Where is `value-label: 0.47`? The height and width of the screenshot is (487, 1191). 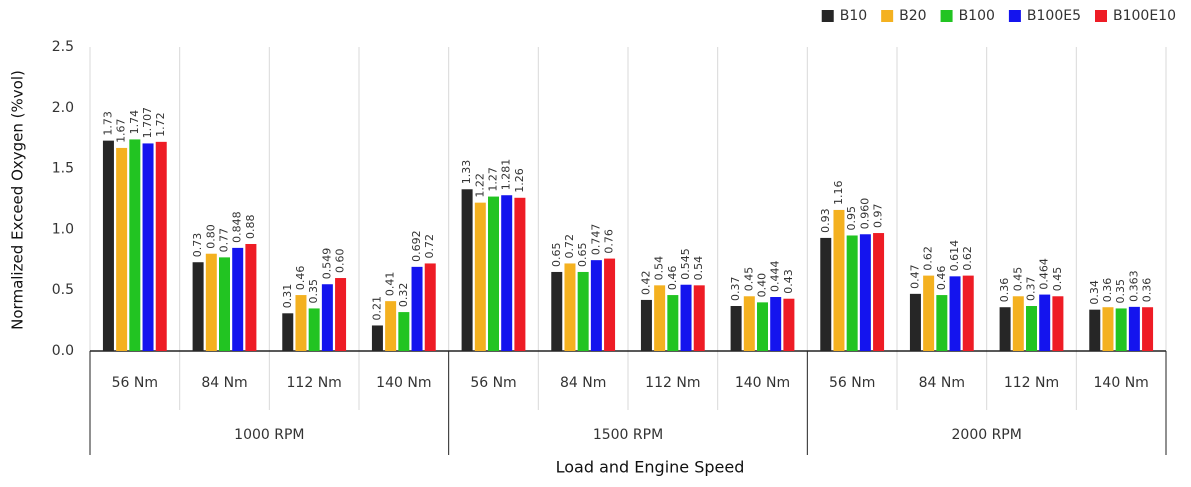 value-label: 0.47 is located at coordinates (914, 276).